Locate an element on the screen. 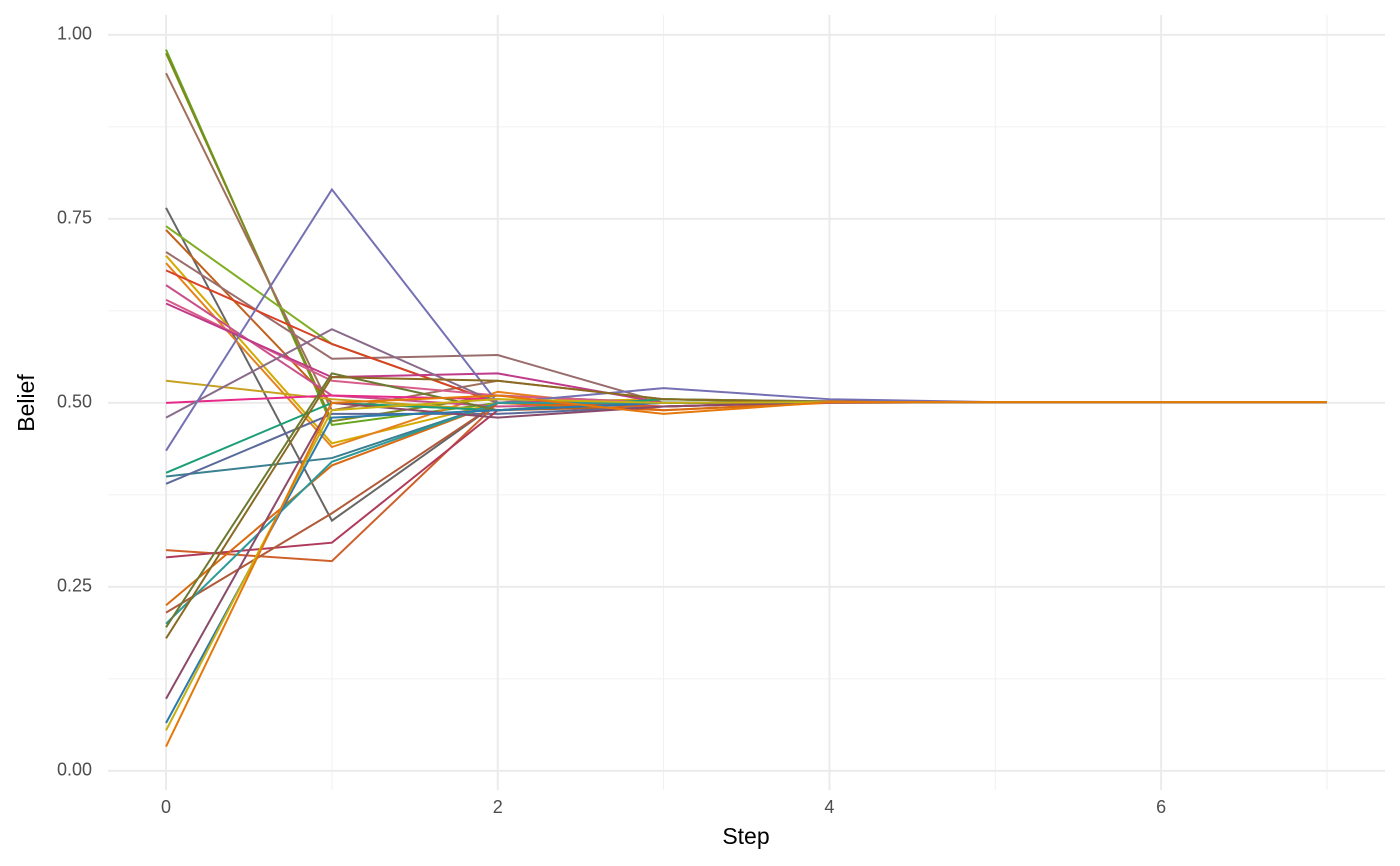 The image size is (1400, 866). y-tick-label: 0.25 is located at coordinates (74, 586).